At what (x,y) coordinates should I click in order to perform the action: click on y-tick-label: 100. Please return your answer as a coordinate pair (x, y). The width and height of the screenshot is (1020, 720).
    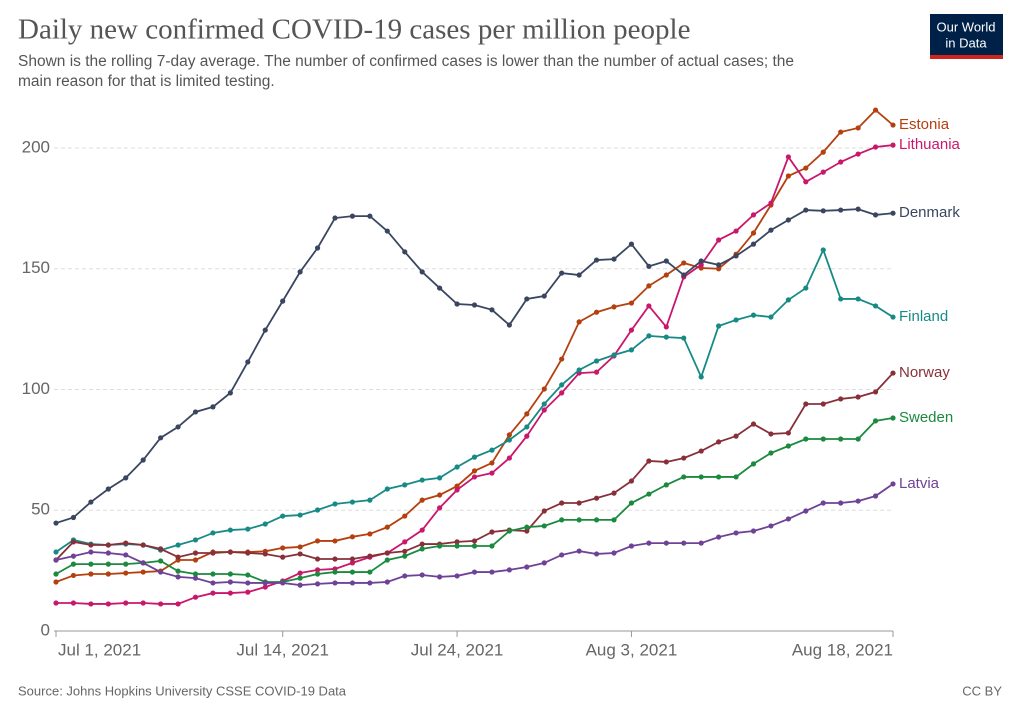
    Looking at the image, I should click on (36, 388).